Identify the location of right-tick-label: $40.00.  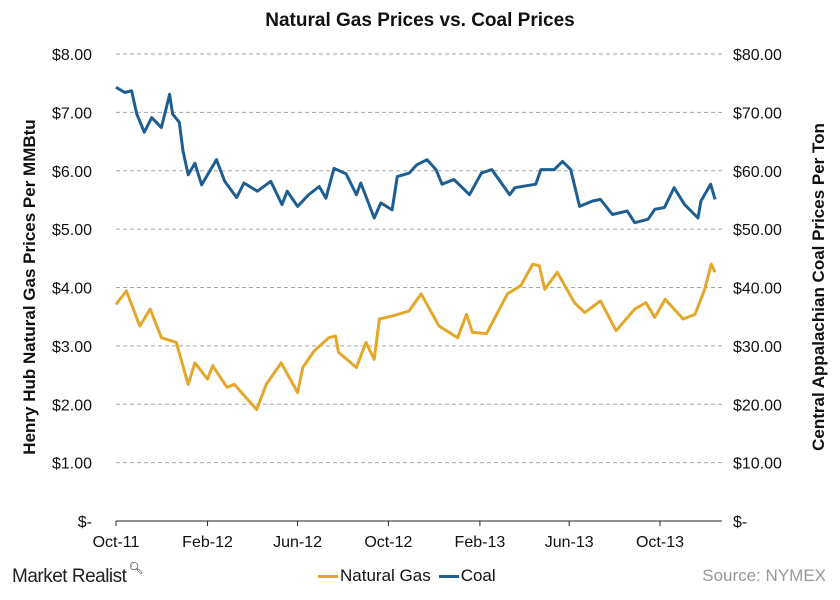
(757, 289).